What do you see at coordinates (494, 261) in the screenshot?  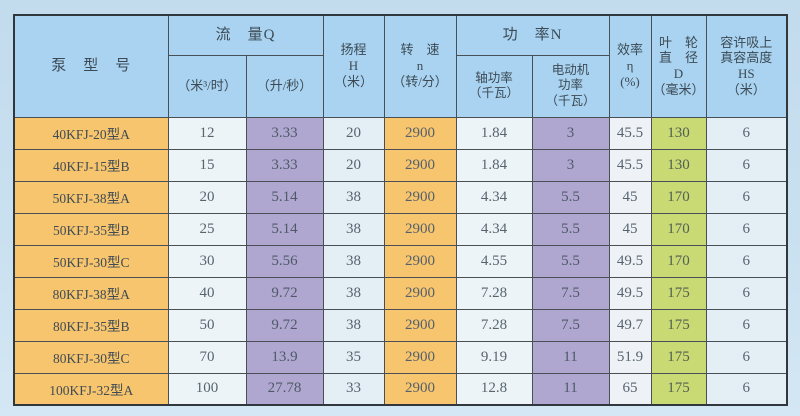 I see `cell-shaft-power: 4.55` at bounding box center [494, 261].